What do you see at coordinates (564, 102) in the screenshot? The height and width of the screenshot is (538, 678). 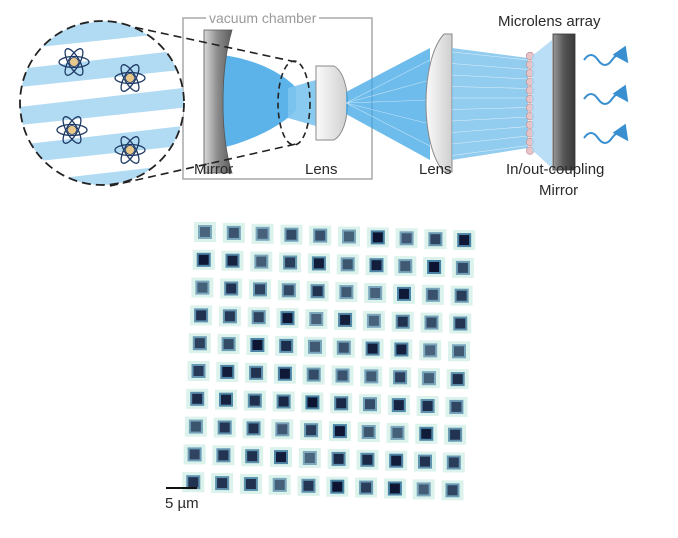 I see `coupling-mirror-shape` at bounding box center [564, 102].